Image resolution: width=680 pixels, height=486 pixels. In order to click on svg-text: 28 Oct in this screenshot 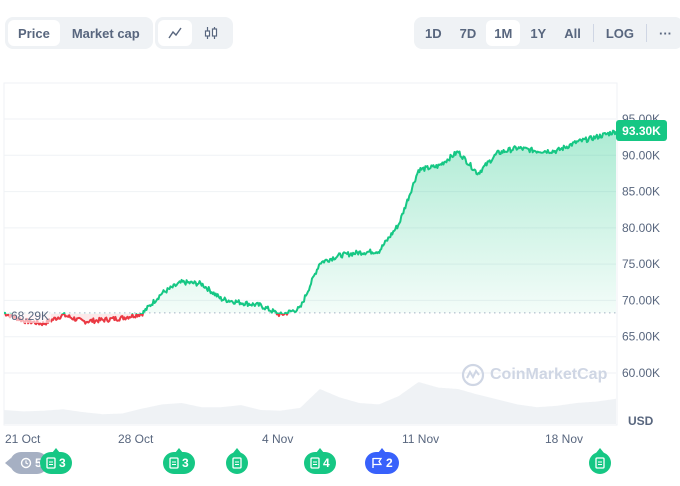, I will do `click(136, 439)`.